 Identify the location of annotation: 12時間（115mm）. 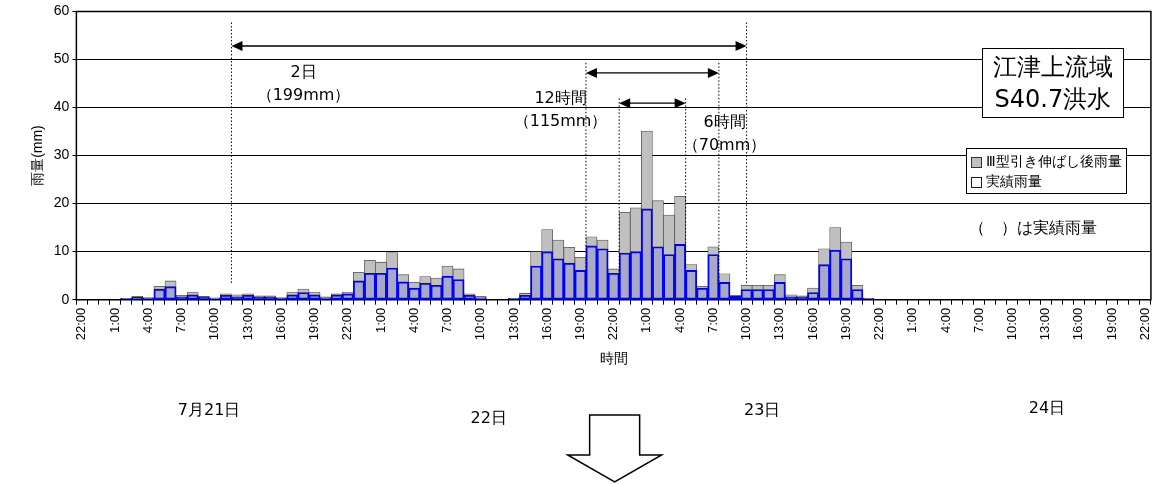
(560, 110).